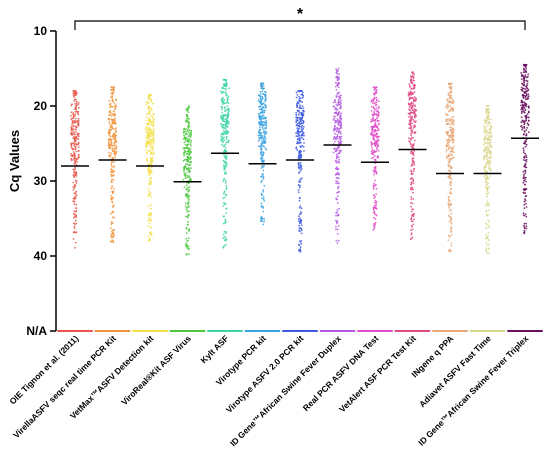  Describe the element at coordinates (36, 331) in the screenshot. I see `y-tick-label: N/A` at that location.